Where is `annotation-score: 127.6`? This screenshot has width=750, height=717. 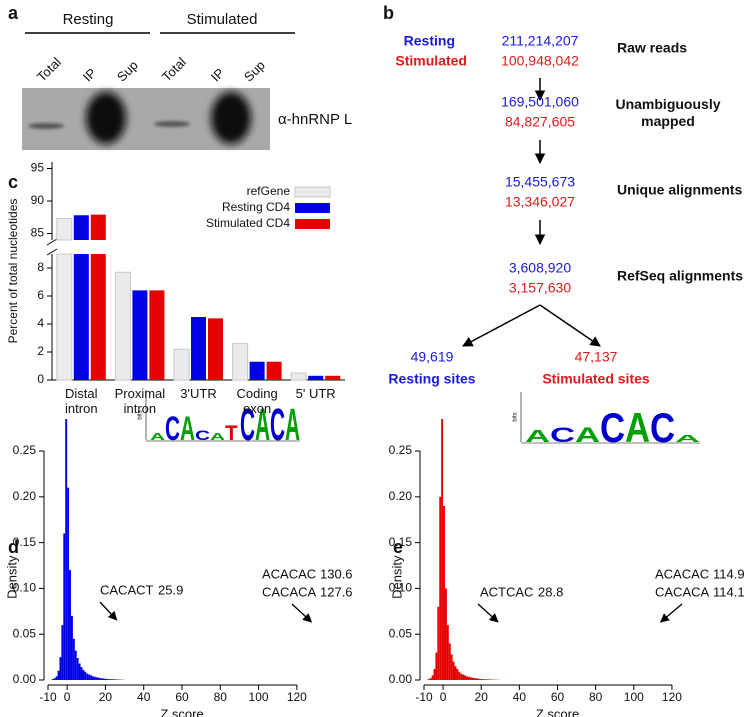
annotation-score: 127.6 is located at coordinates (336, 591).